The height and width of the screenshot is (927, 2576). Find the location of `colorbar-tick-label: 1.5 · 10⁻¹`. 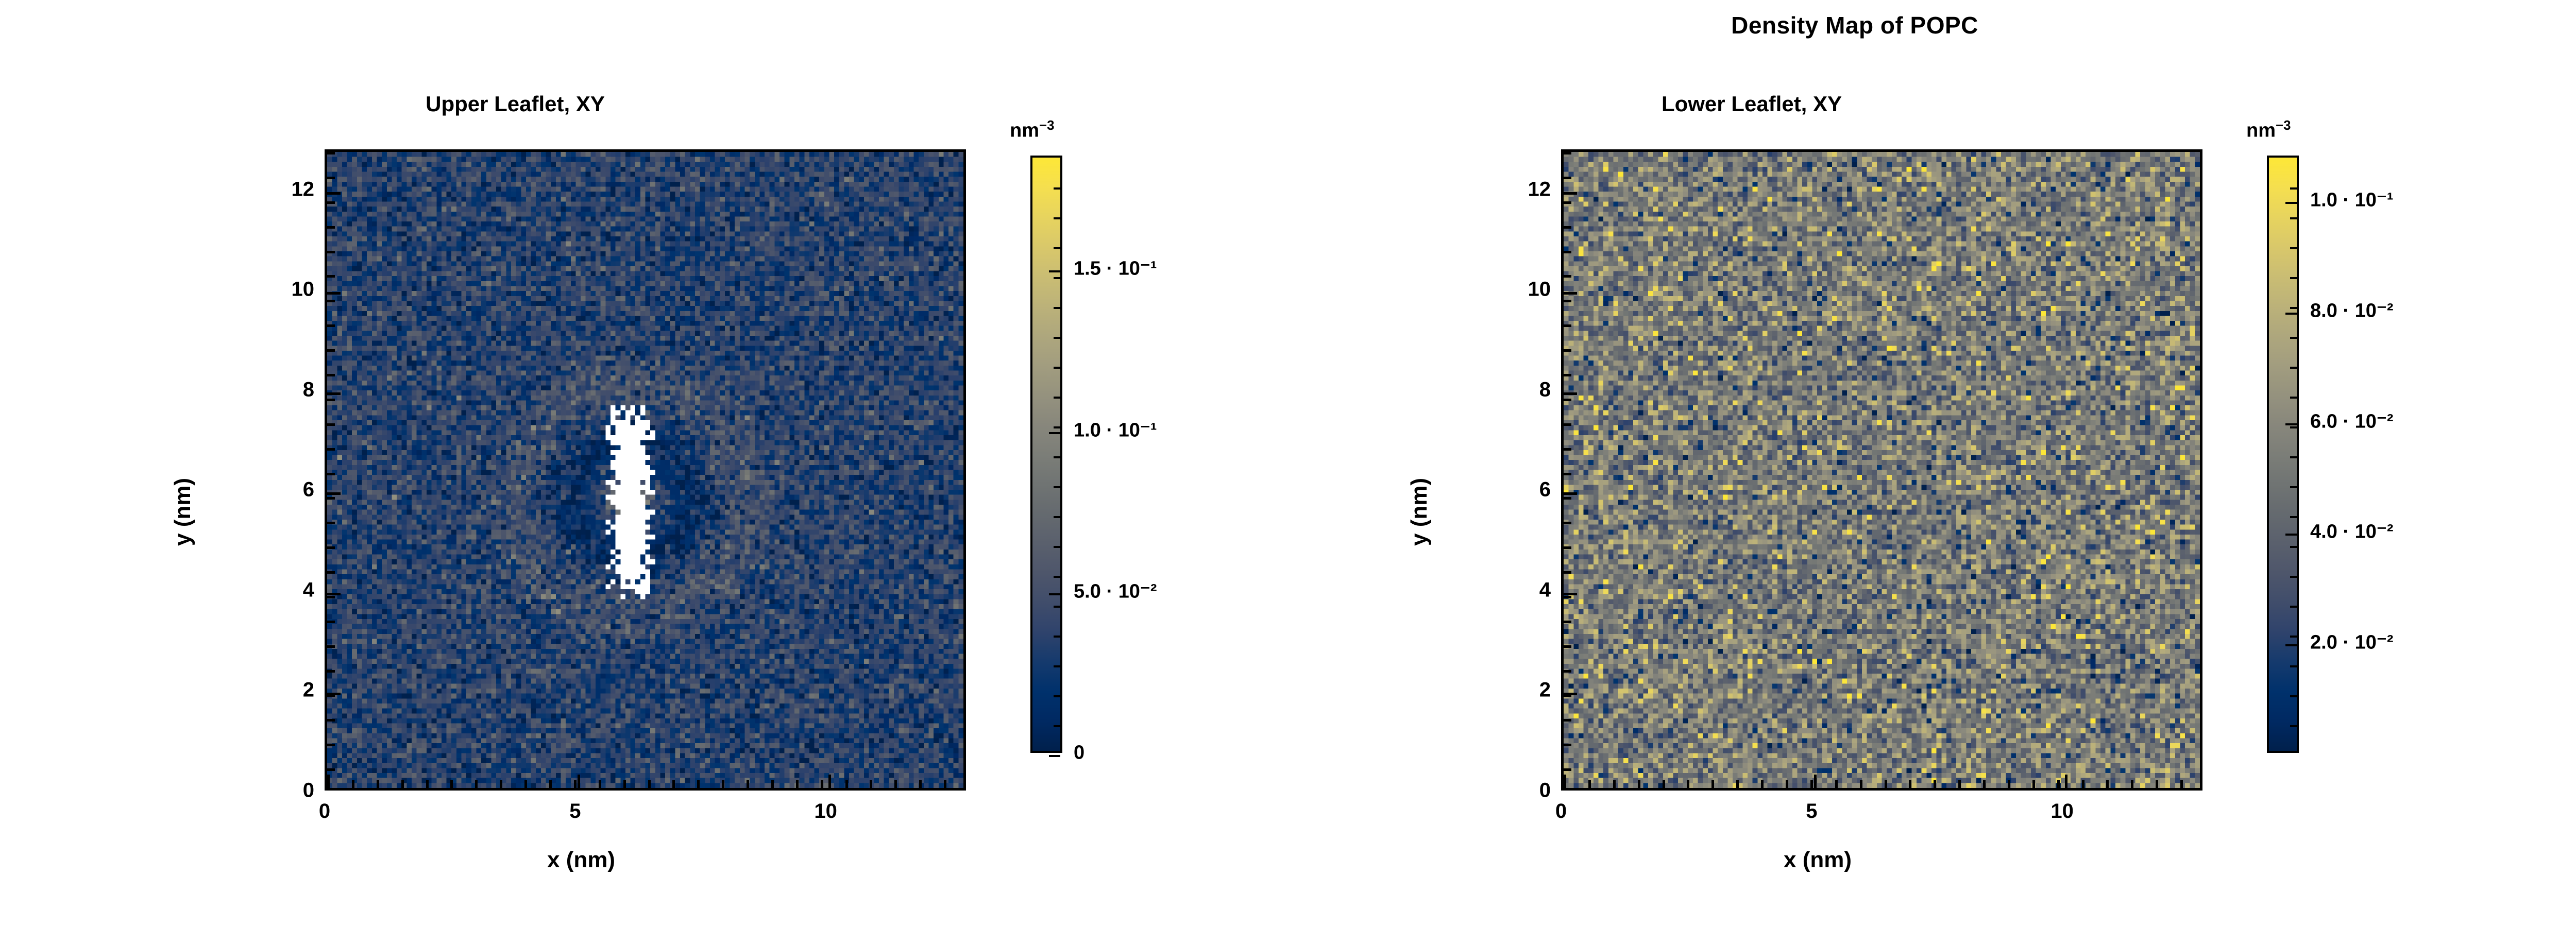

colorbar-tick-label: 1.5 · 10⁻¹ is located at coordinates (1115, 269).